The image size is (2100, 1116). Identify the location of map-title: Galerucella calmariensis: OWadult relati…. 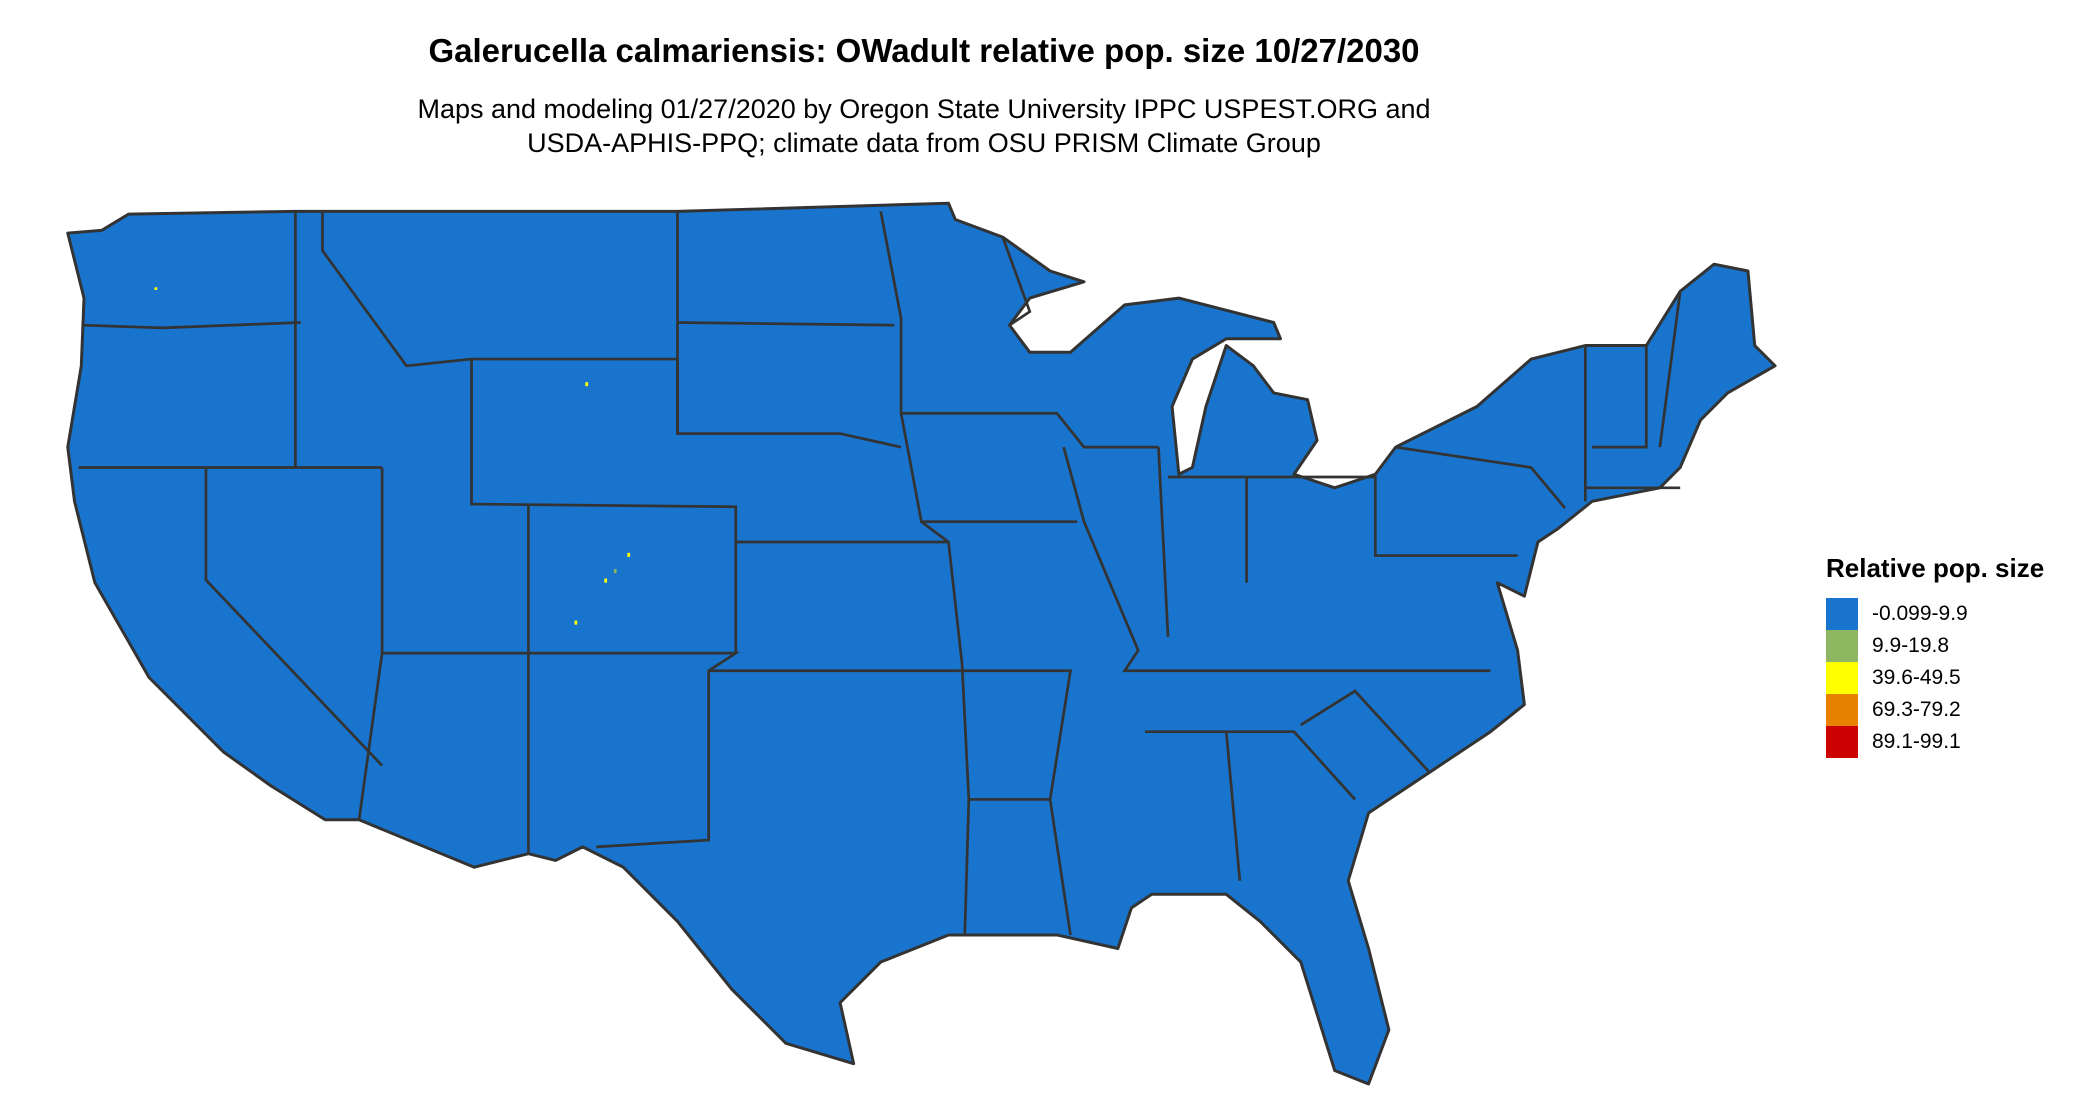
(924, 50).